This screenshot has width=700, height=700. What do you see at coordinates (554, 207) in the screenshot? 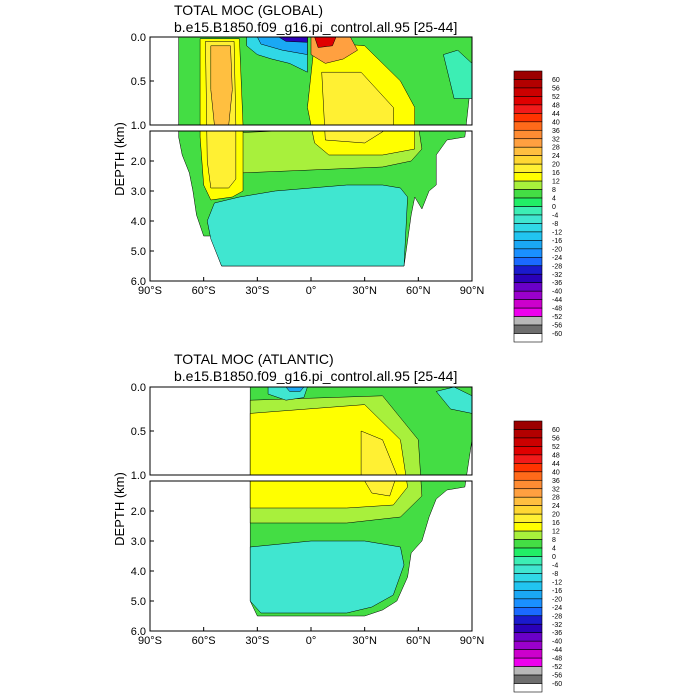
I see `colorbar-label: 0` at bounding box center [554, 207].